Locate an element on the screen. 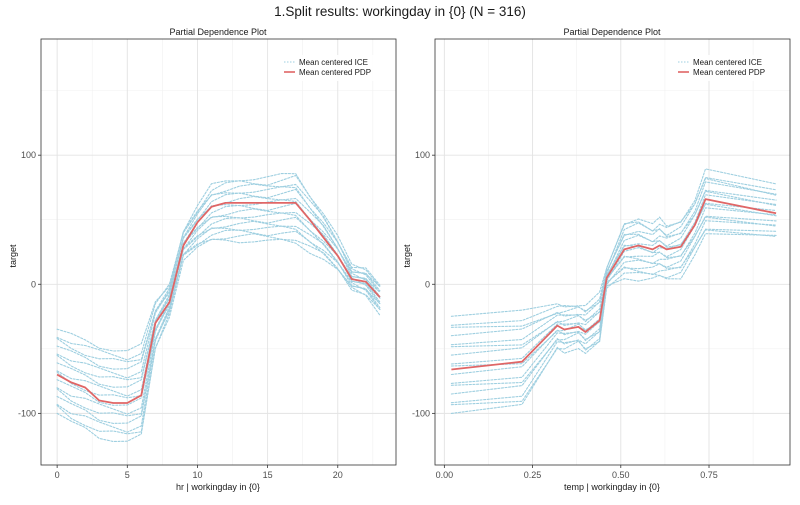  x-tick-label: 20 is located at coordinates (338, 475).